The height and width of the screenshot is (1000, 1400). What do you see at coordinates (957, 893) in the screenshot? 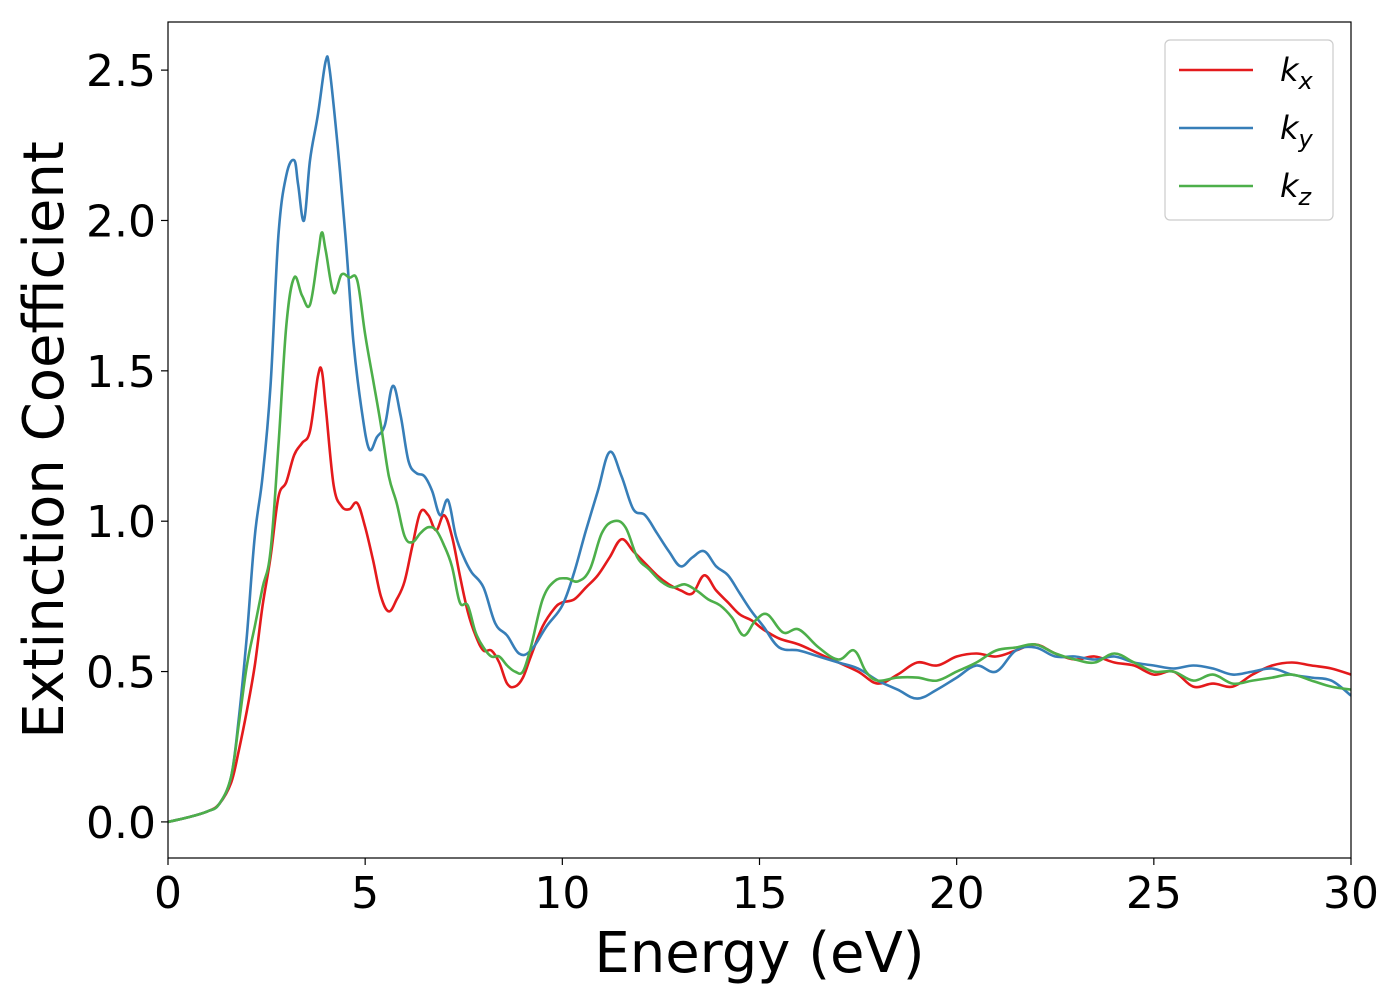
I see `x-tick-label: 20` at bounding box center [957, 893].